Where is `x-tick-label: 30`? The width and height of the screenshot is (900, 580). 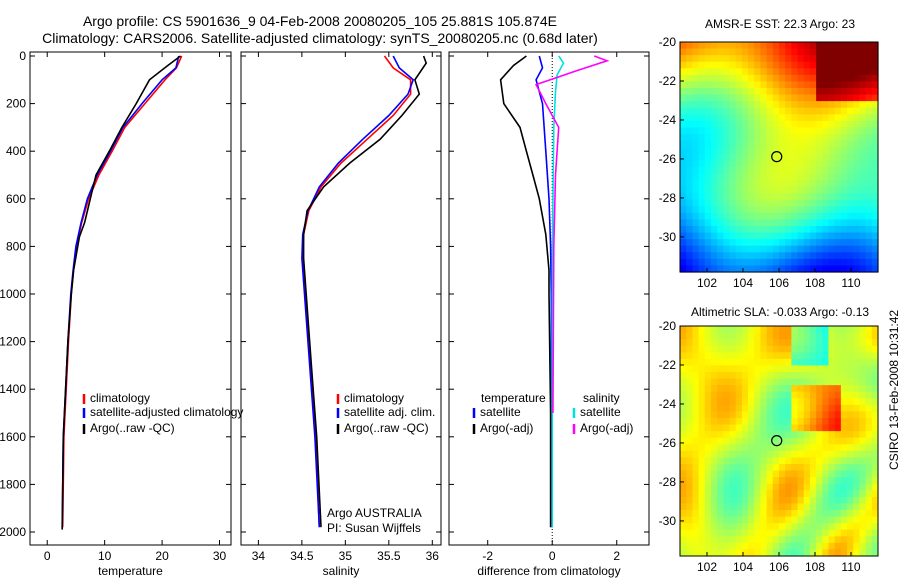
x-tick-label: 30 is located at coordinates (220, 556).